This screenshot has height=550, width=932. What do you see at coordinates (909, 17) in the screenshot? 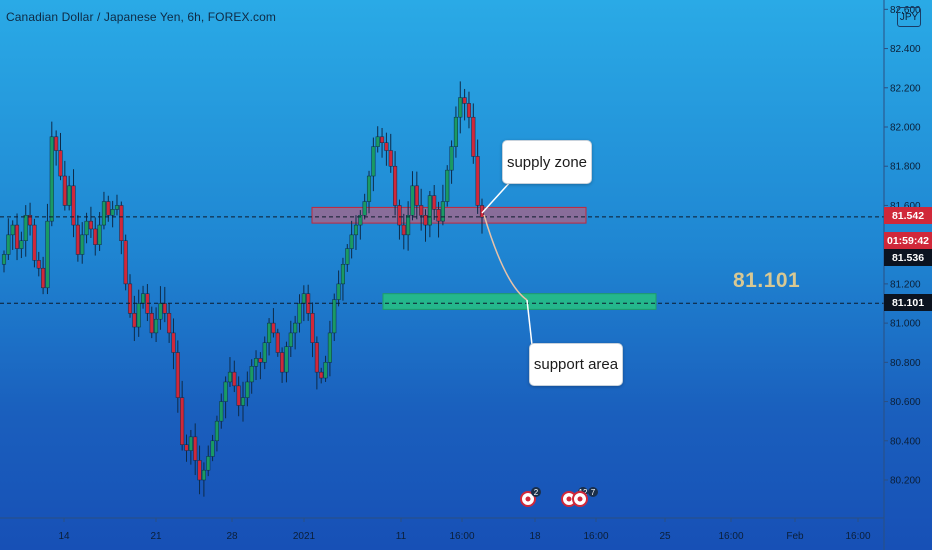
I see `currency-badge: JPY` at bounding box center [909, 17].